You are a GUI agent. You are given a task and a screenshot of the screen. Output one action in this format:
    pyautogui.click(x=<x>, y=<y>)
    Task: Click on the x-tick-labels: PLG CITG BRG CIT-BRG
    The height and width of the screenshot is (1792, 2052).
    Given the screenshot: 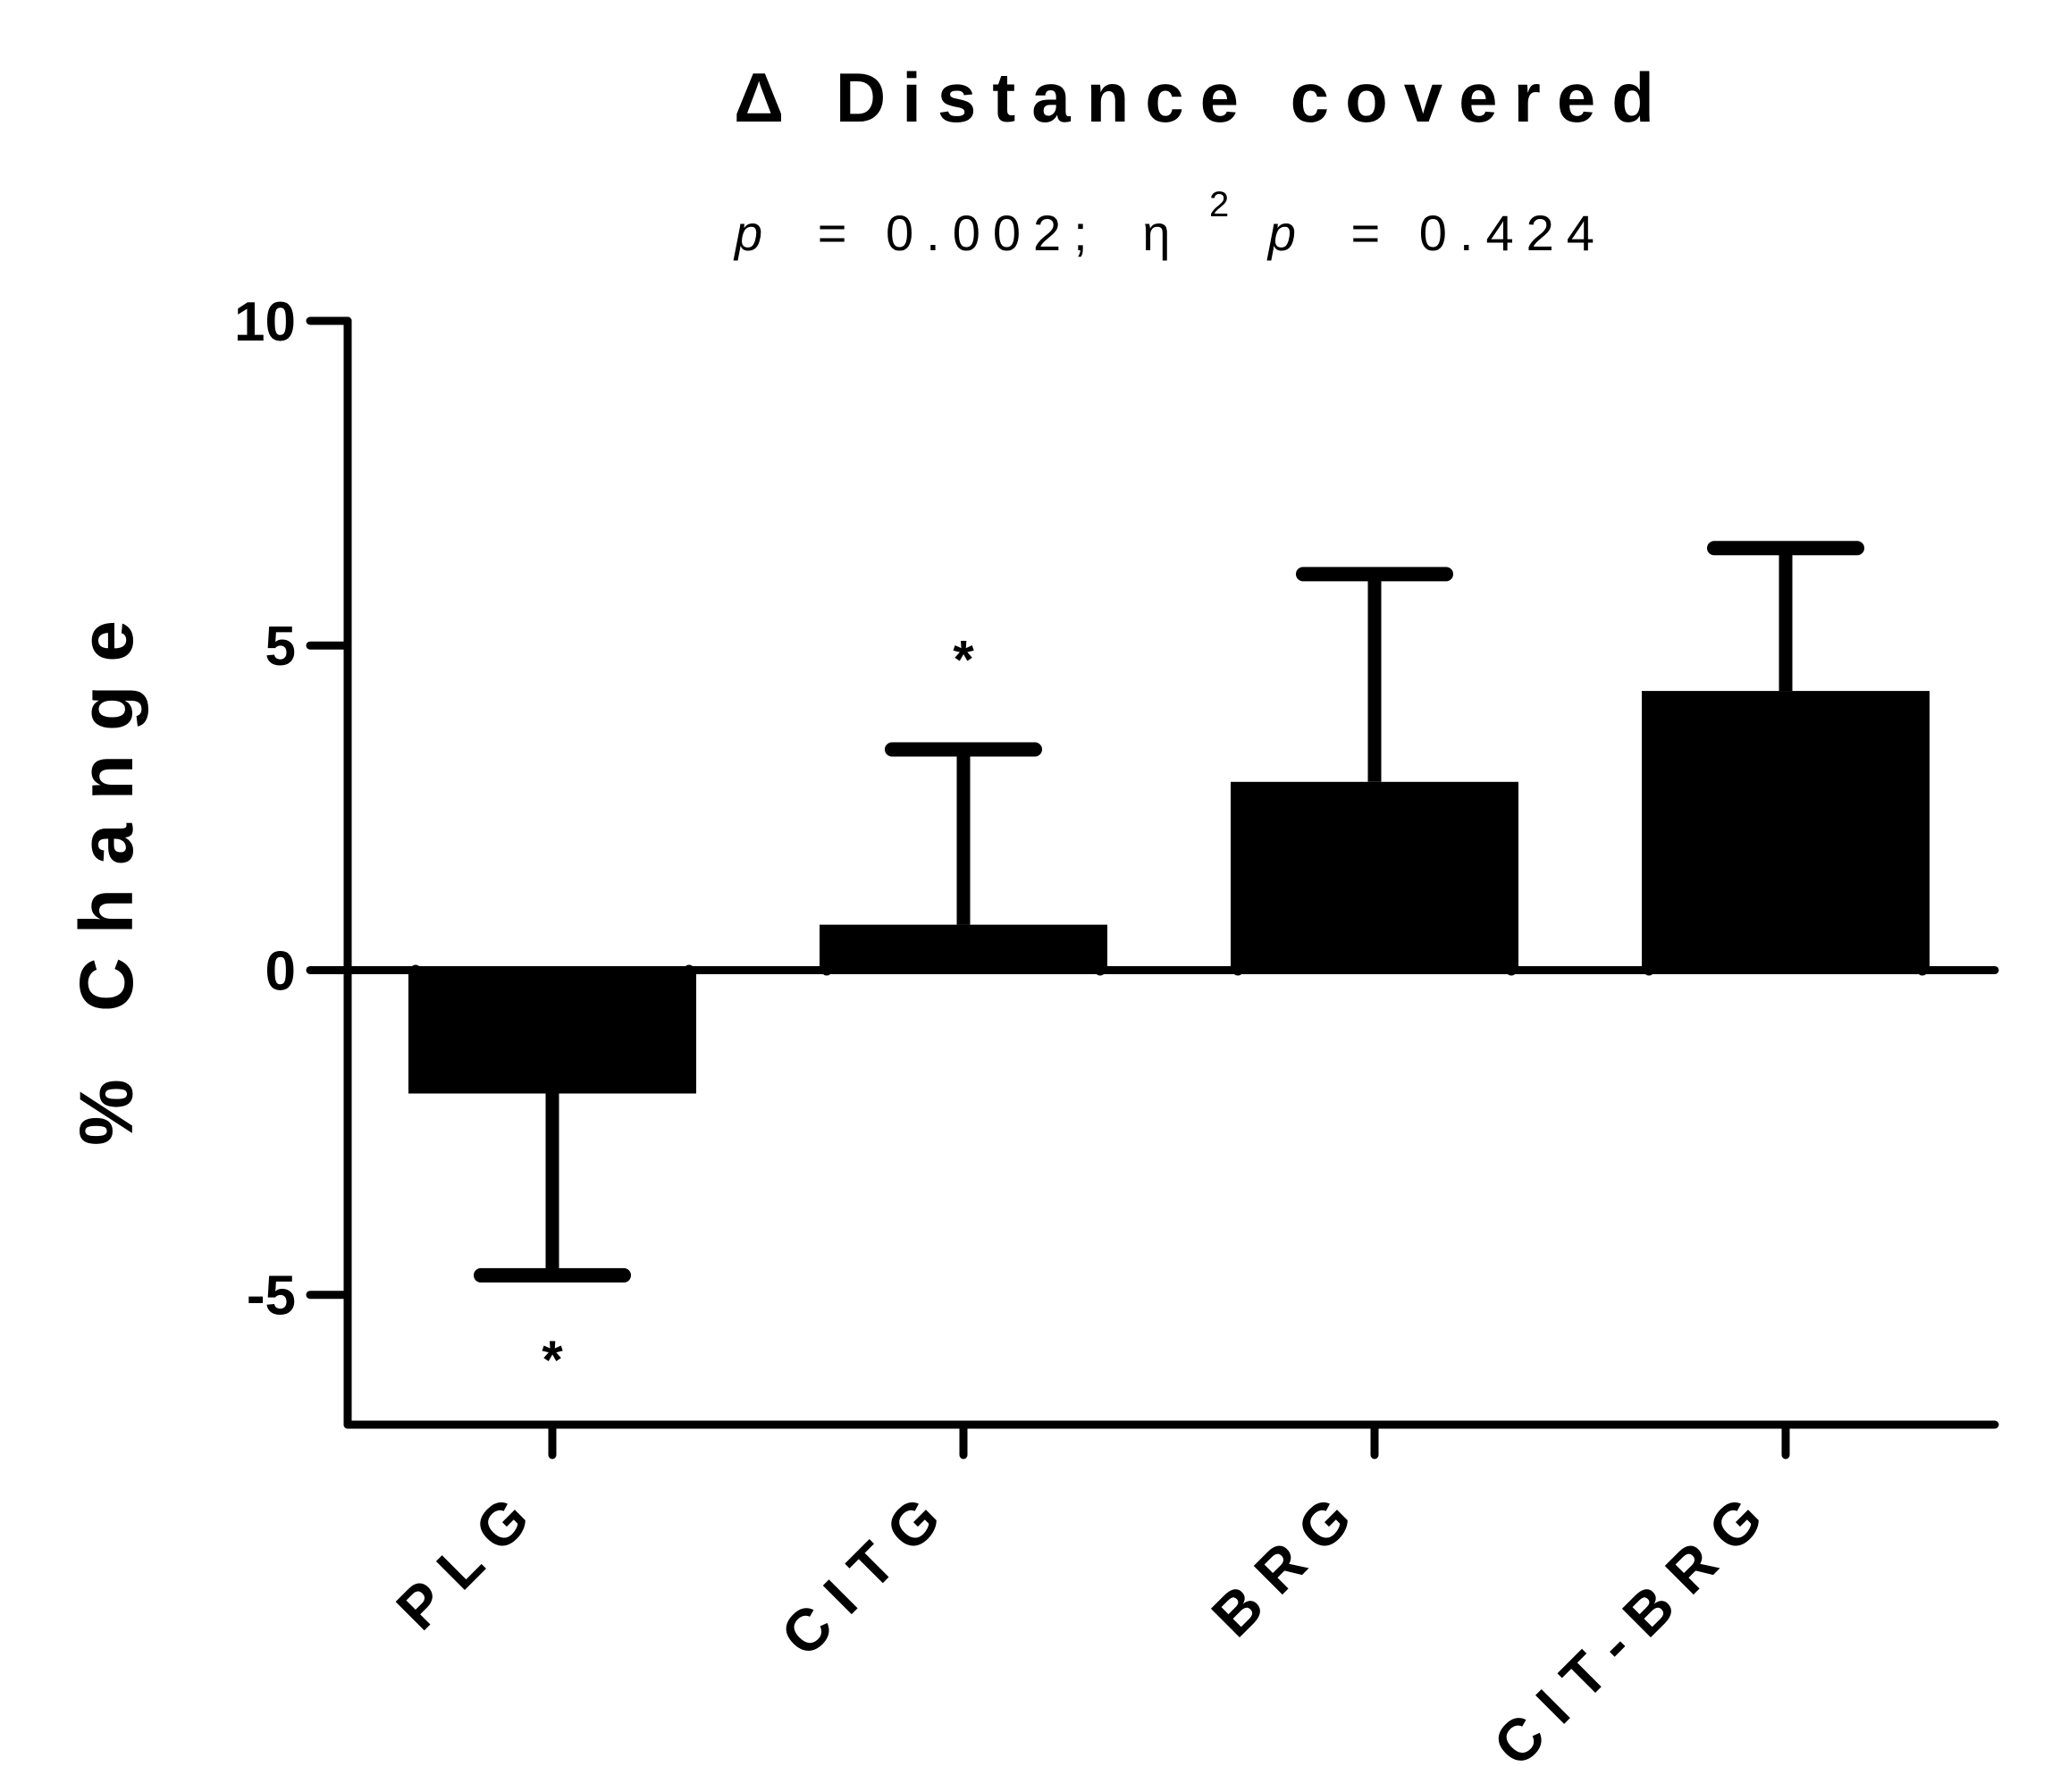 What is the action you would take?
    pyautogui.click(x=1085, y=1626)
    